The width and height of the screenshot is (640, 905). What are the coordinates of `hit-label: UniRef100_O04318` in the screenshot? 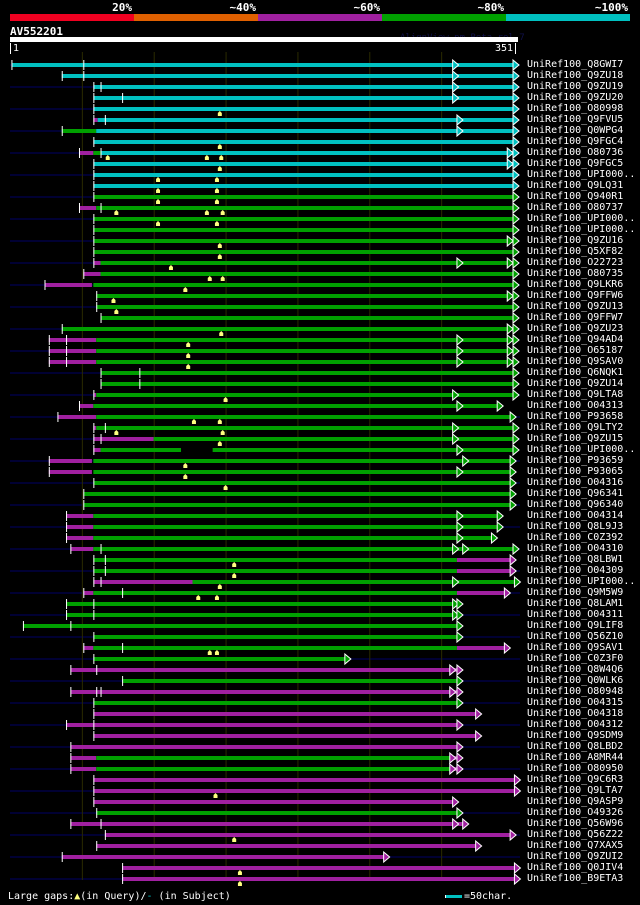 It's located at (575, 713).